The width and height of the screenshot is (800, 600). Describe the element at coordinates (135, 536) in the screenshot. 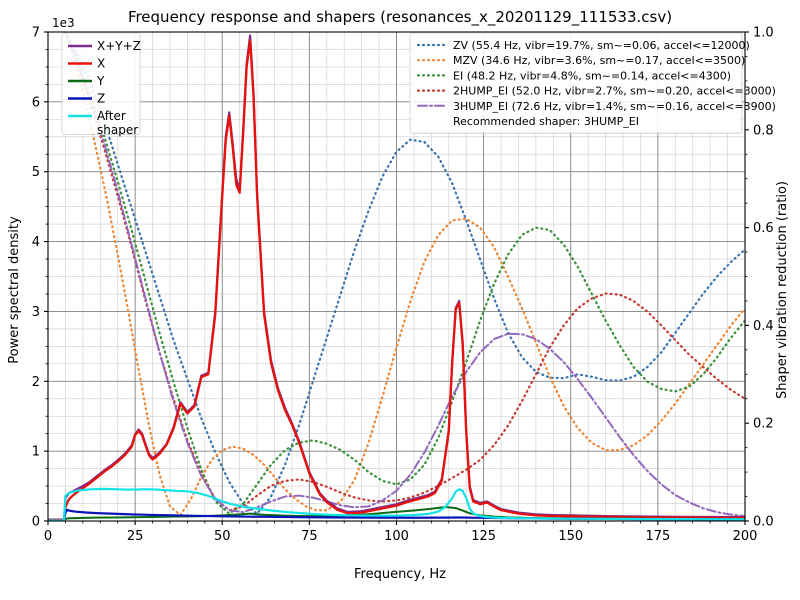

I see `x-tick-label: 25` at that location.